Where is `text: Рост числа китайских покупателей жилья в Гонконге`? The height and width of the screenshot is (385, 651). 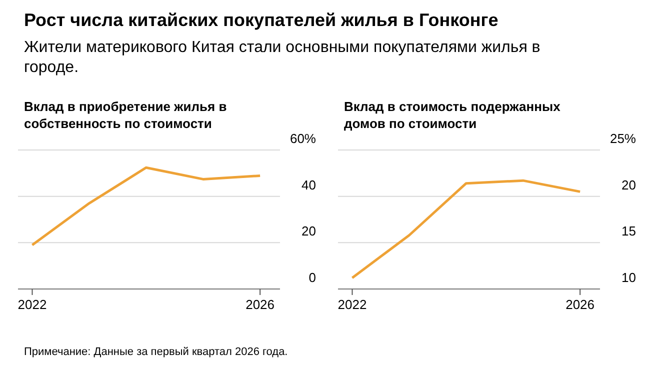 text: Рост числа китайских покупателей жилья в Гонконге is located at coordinates (261, 20).